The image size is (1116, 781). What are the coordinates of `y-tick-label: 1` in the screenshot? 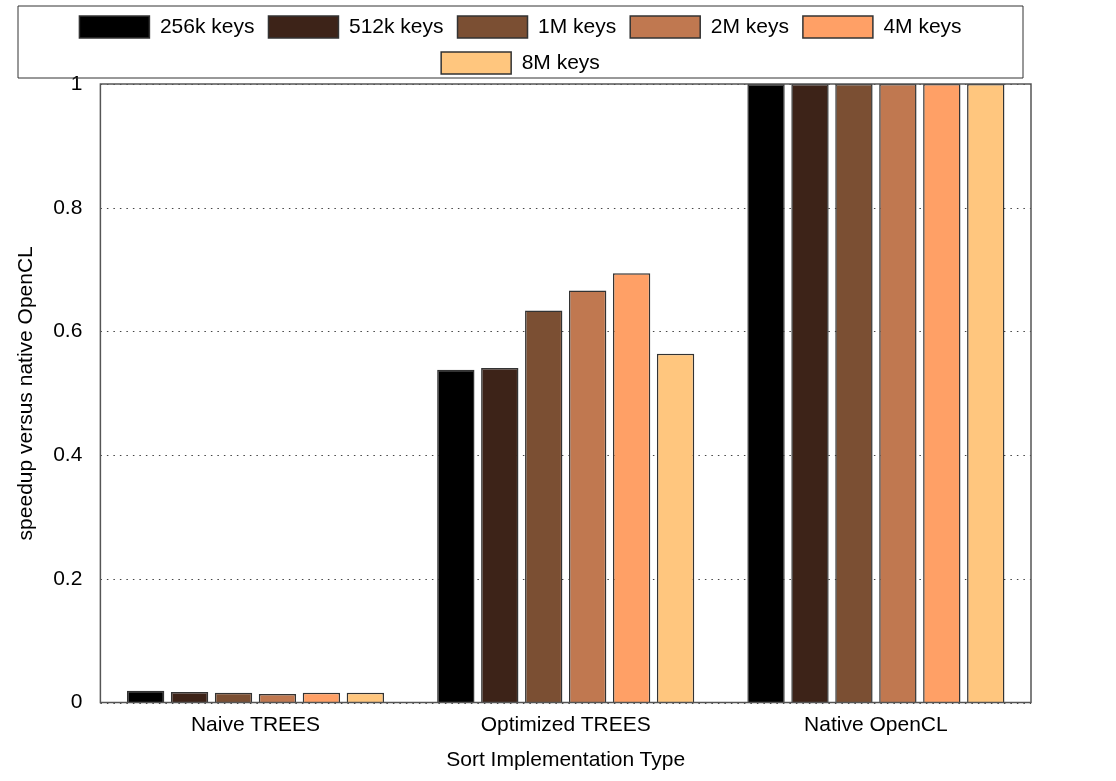 It's located at (76, 82).